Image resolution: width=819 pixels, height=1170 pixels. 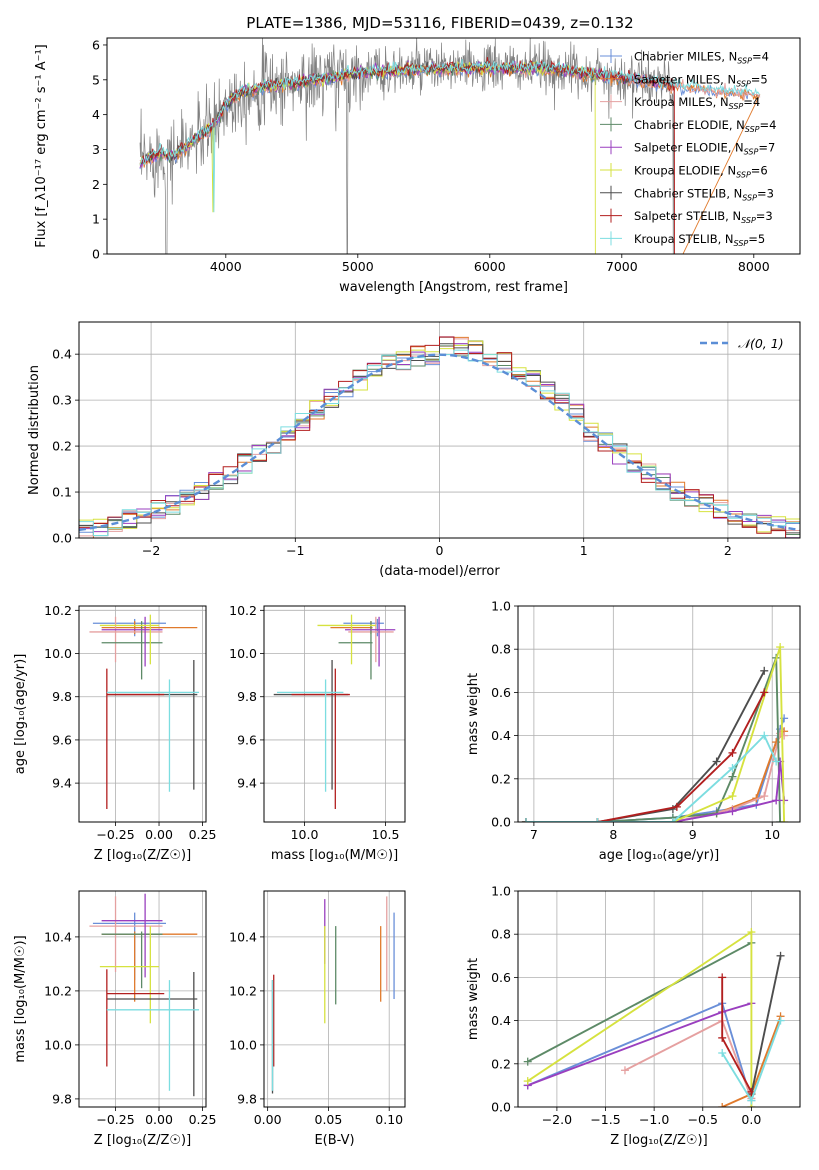 I want to click on y-tick-label: 6, so click(x=96, y=44).